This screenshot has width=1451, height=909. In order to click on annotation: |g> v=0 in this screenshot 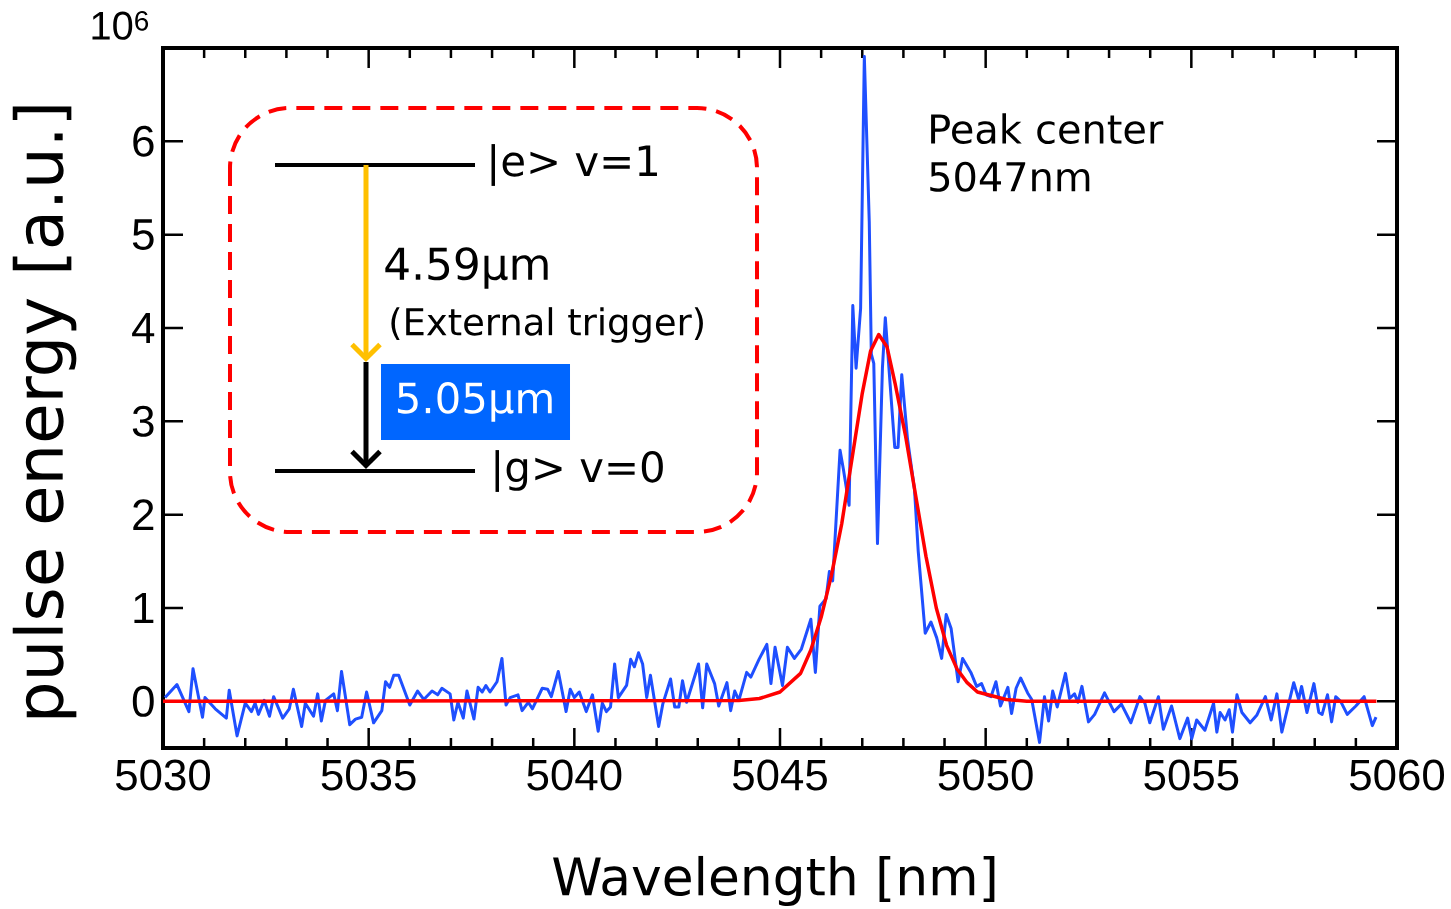, I will do `click(579, 471)`.